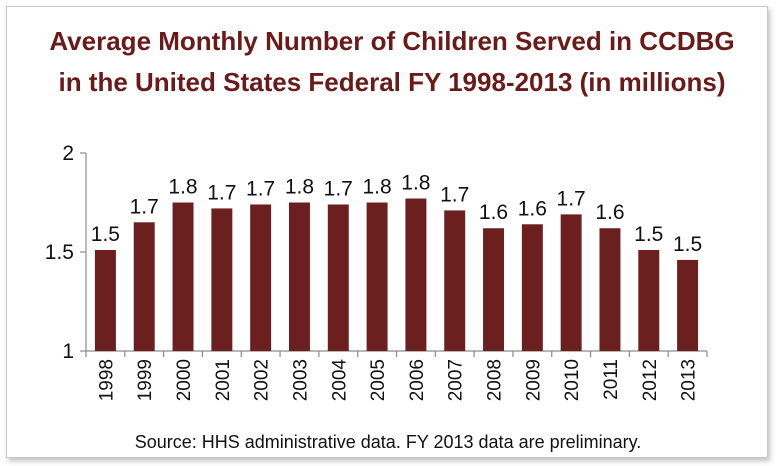 The height and width of the screenshot is (466, 776). I want to click on bar-2002, so click(261, 277).